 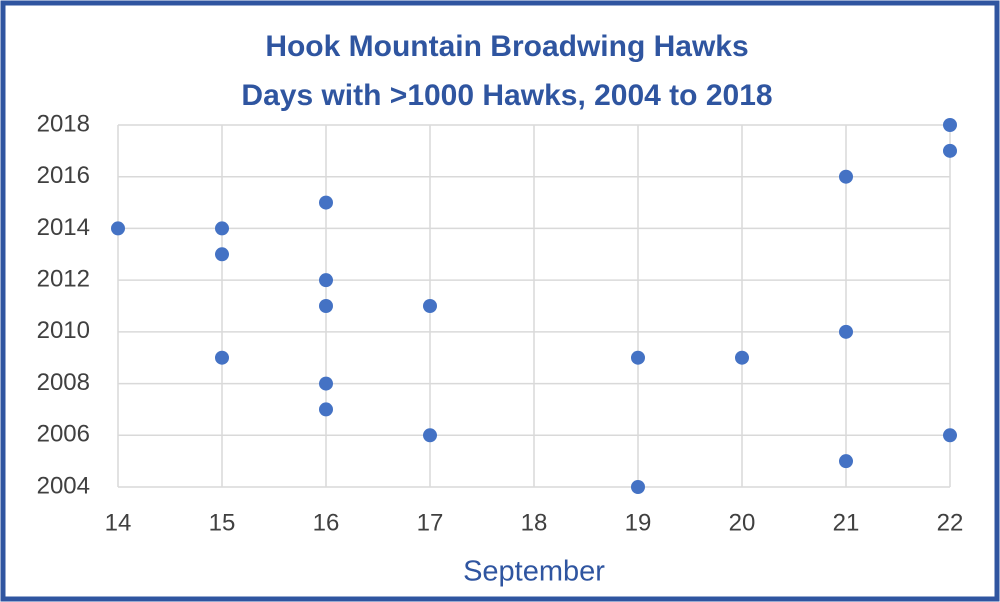 What do you see at coordinates (506, 95) in the screenshot?
I see `chart-subtitle: Days with >1000 Hawks, 2004 to 2018` at bounding box center [506, 95].